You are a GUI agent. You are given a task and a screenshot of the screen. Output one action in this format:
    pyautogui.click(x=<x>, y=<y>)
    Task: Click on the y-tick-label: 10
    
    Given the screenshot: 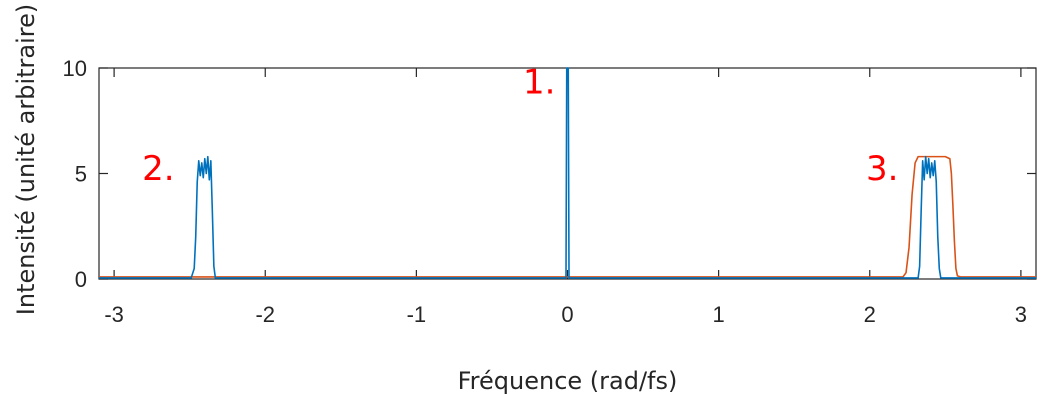 What is the action you would take?
    pyautogui.click(x=75, y=68)
    